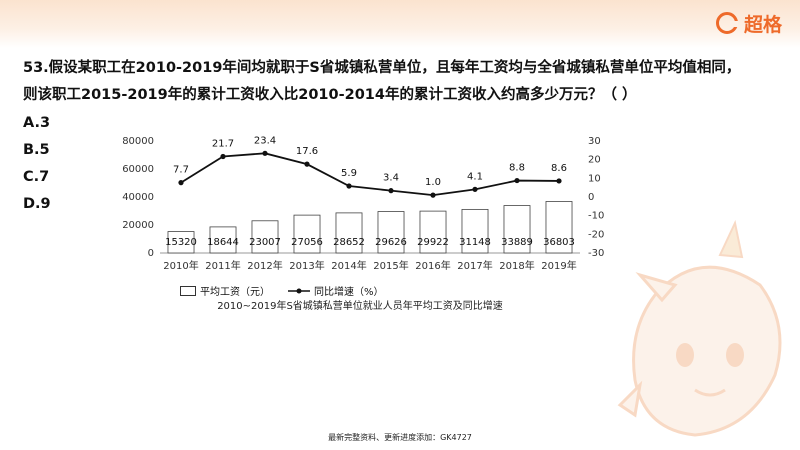 Image resolution: width=800 pixels, height=450 pixels. Describe the element at coordinates (36, 150) in the screenshot. I see `option-b: B.5` at that location.